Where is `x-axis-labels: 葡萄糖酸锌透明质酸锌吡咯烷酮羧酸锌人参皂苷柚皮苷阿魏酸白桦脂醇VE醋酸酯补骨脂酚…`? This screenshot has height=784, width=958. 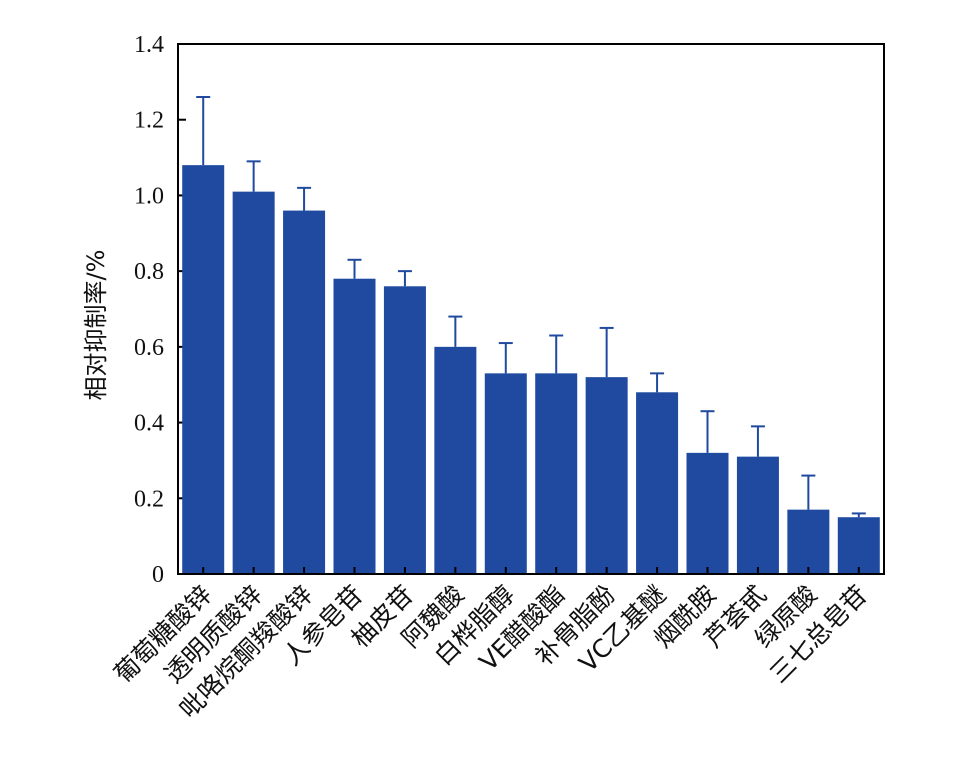
x-axis-labels: 葡萄糖酸锌透明质酸锌吡咯烷酮羧酸锌人参皂苷柚皮苷阿魏酸白桦脂醇VE醋酸酯补骨脂酚… is located at coordinates (491, 652).